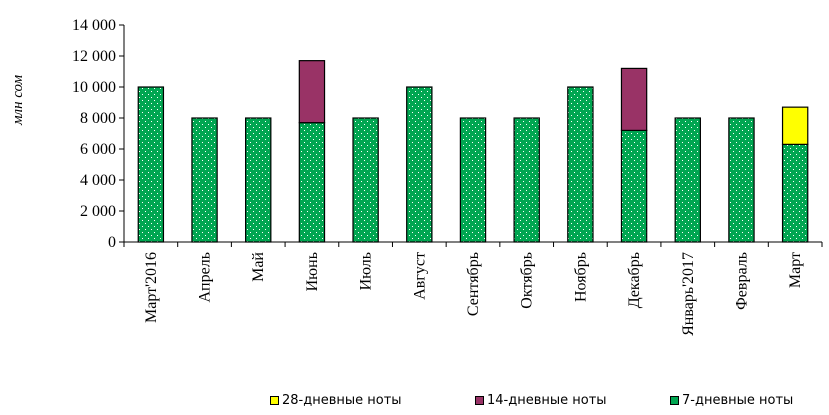  Describe the element at coordinates (366, 271) in the screenshot. I see `x-tick-label: Июль` at that location.